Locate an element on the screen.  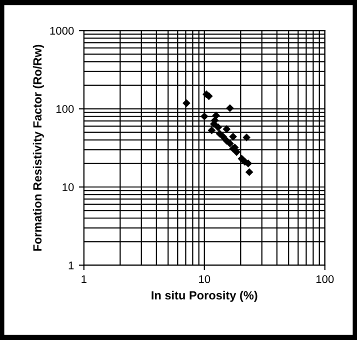
y-tick-label: 1 is located at coordinates (71, 266).